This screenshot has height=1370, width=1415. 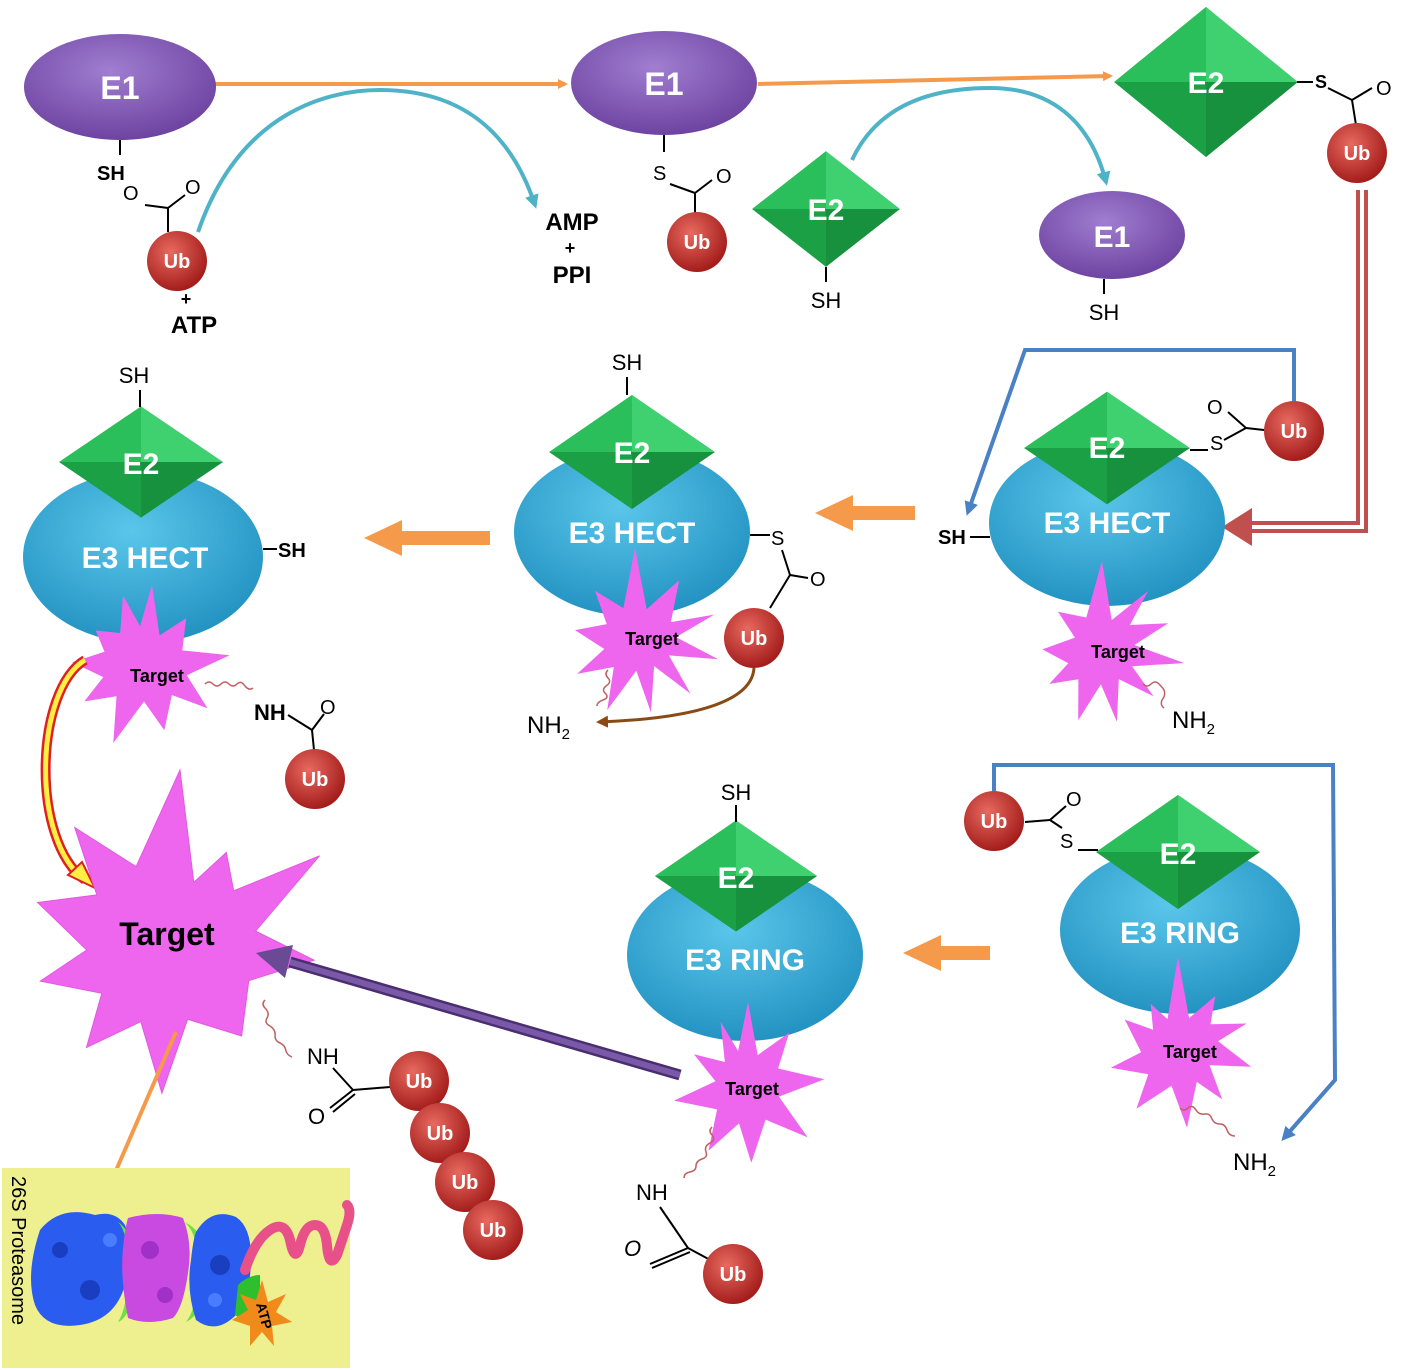 I want to click on atp-label: ATP, so click(x=194, y=325).